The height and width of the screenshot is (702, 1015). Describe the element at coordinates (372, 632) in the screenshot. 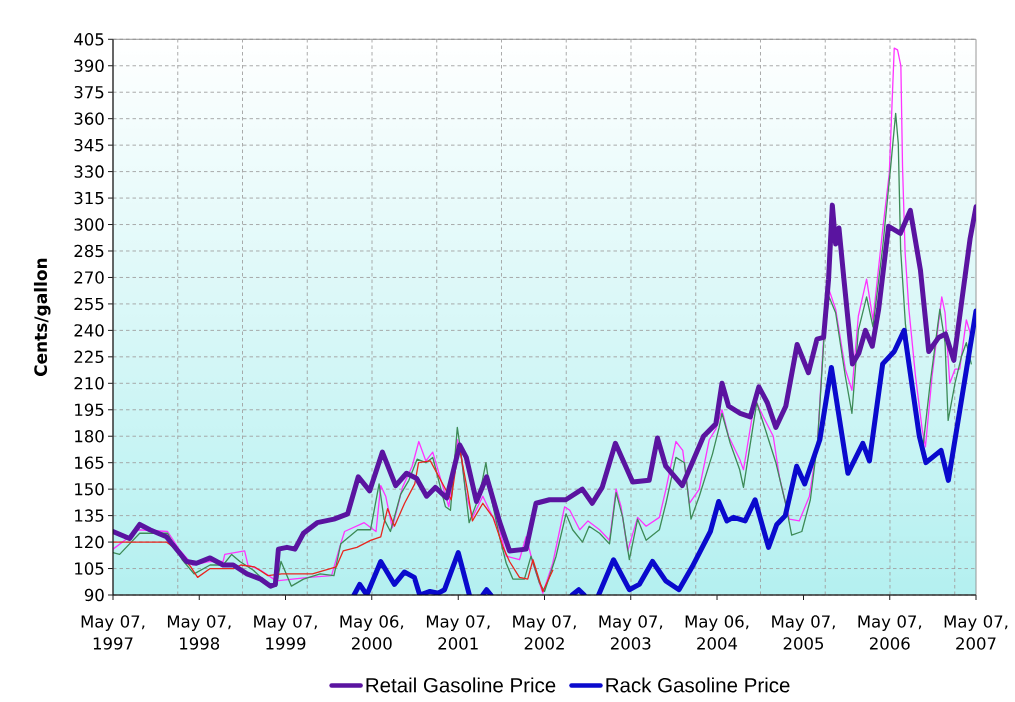

I see `x-tick-label: May 06, 2000` at that location.